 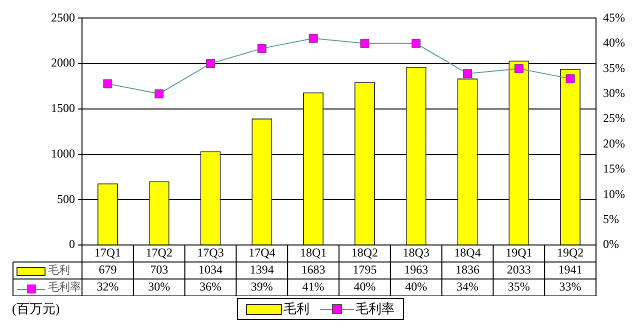 I want to click on x-tick-label: 19Q2, so click(x=570, y=253).